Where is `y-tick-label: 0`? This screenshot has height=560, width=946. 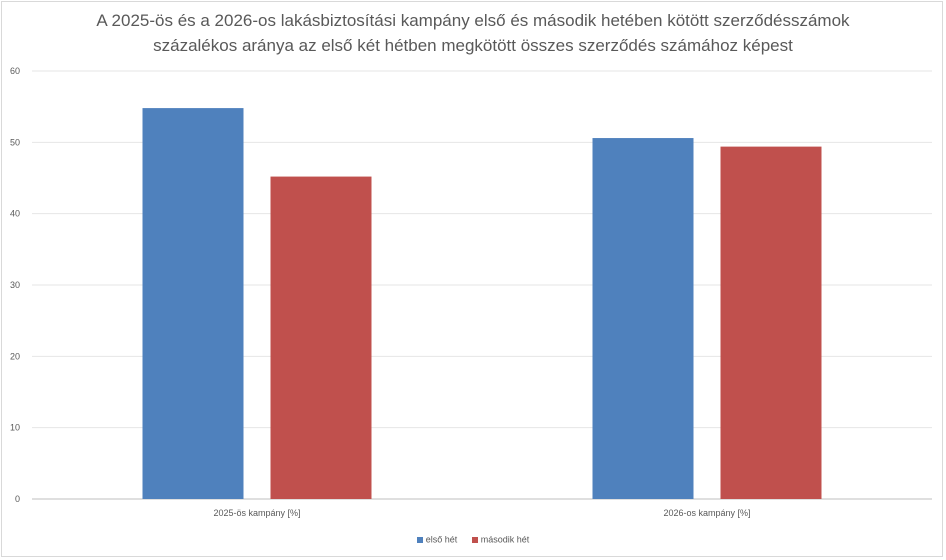
y-tick-label: 0 is located at coordinates (17, 499).